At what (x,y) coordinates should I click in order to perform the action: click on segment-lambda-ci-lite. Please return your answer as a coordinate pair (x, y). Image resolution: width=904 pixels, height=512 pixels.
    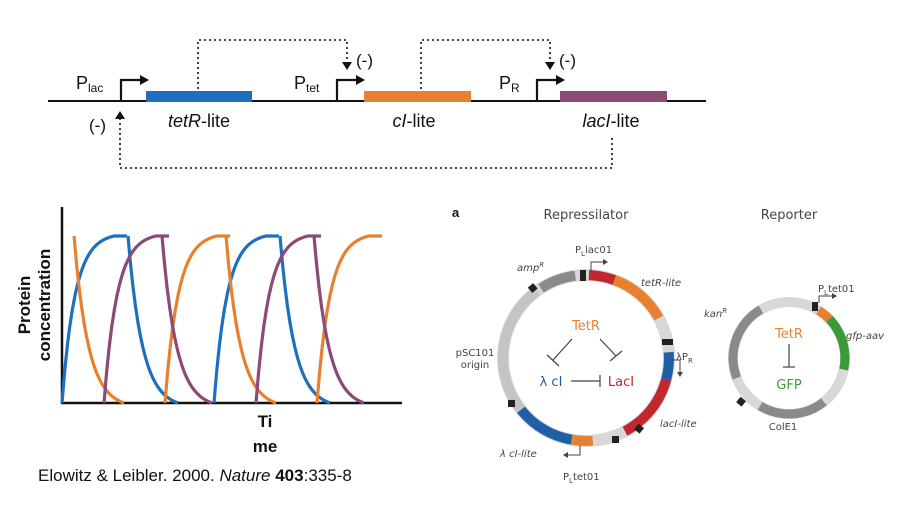
    Looking at the image, I should click on (545, 425).